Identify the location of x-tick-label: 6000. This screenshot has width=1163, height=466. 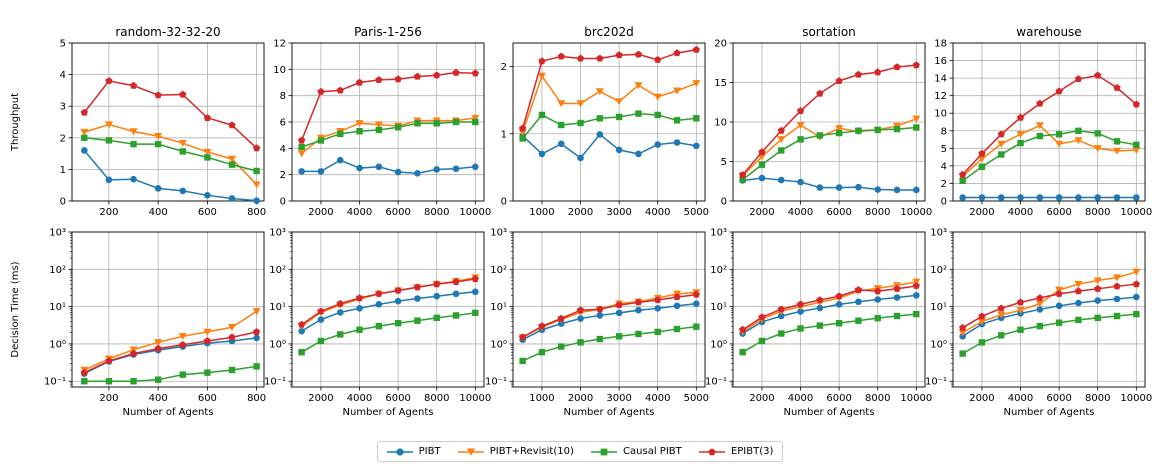
(397, 398).